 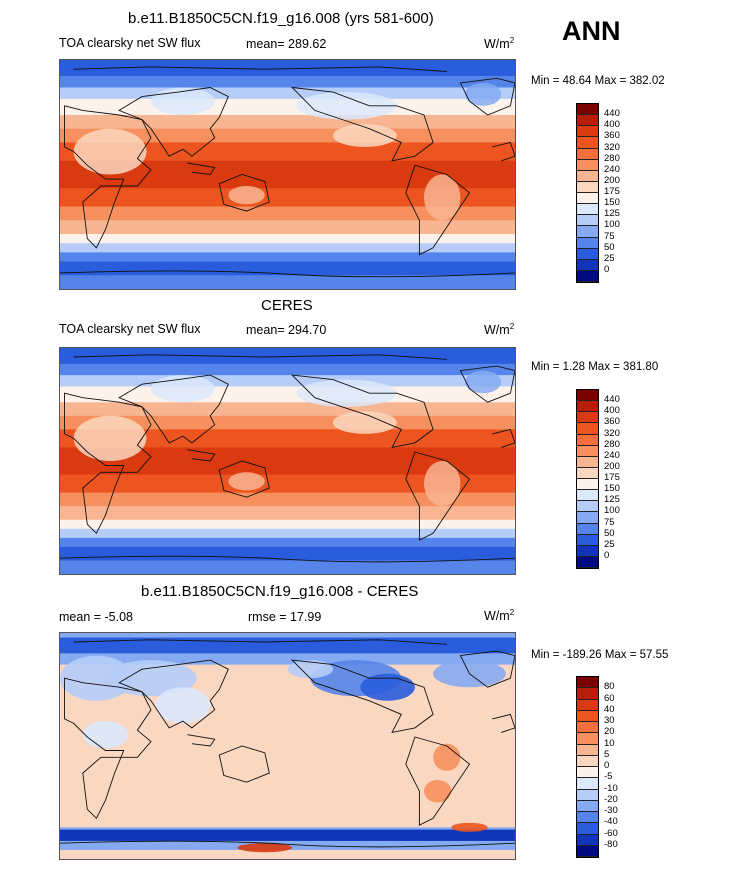 What do you see at coordinates (600, 655) in the screenshot?
I see `panel-3-minmax: Min = -189.26 Max = 57.55` at bounding box center [600, 655].